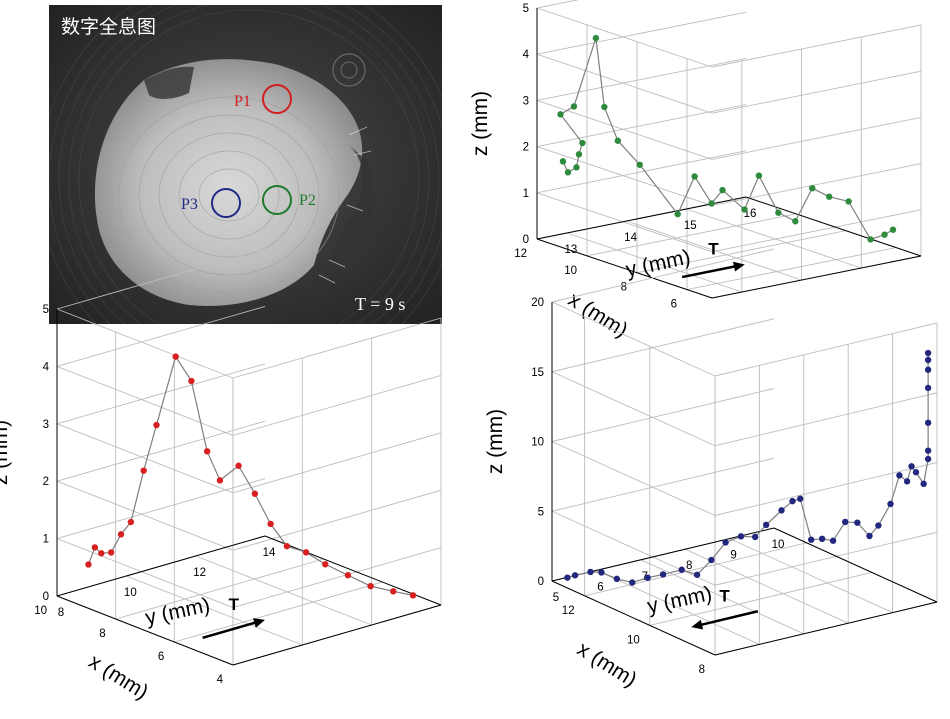 This screenshot has width=950, height=719. Describe the element at coordinates (234, 604) in the screenshot. I see `time-arrow-label: T` at that location.